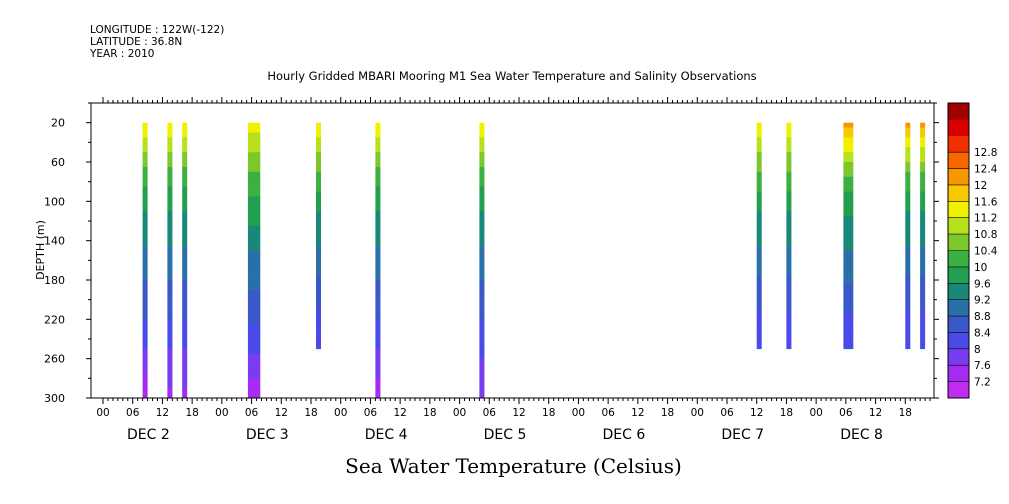 The width and height of the screenshot is (1009, 504). I want to click on data-column, so click(848, 236).